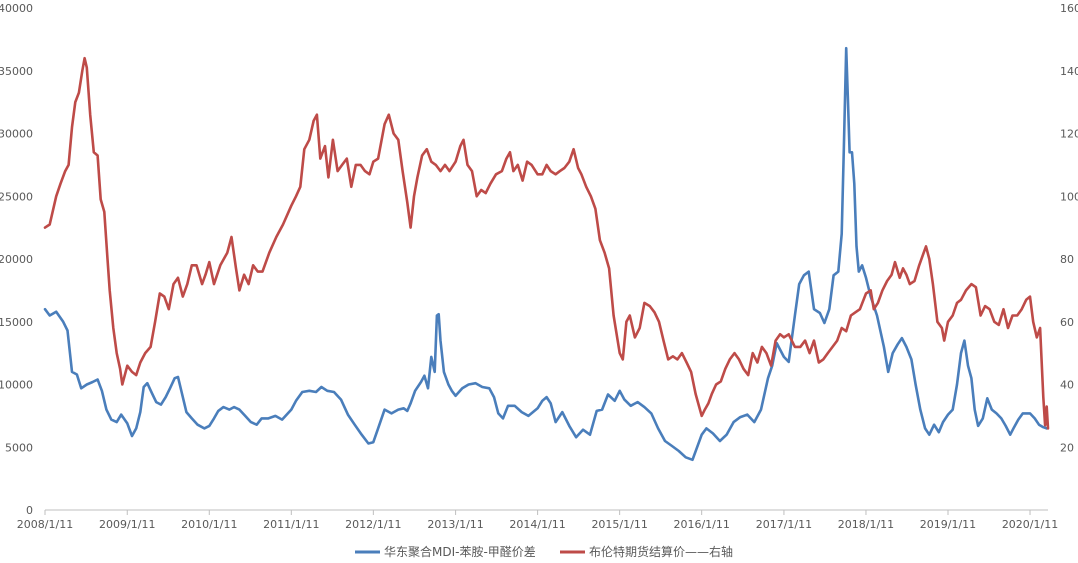  I want to click on y-right-tick-label: 20, so click(1067, 447).